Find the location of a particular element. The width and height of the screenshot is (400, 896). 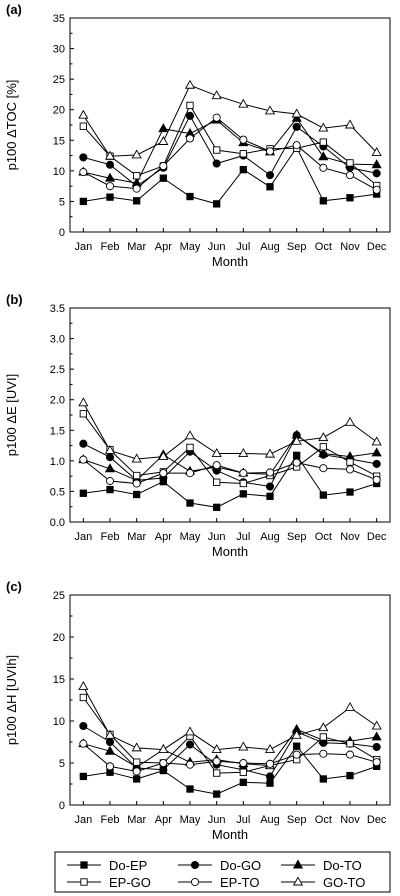

y-axis-label: p100 ΔE [UVI] is located at coordinates (11, 415).